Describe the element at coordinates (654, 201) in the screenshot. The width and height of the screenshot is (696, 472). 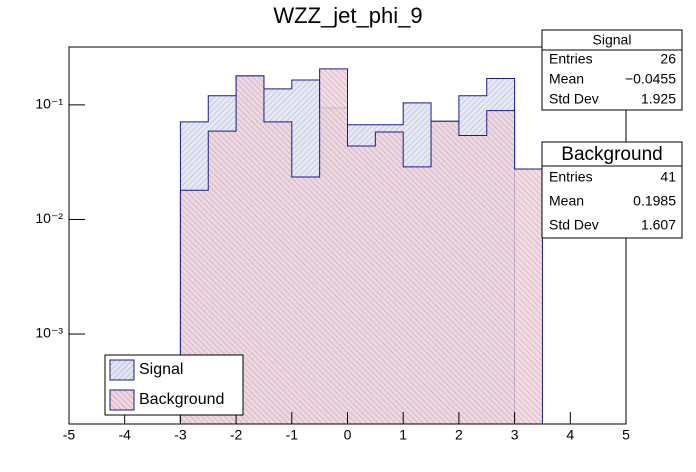
I see `stats-value: 0.1985` at that location.